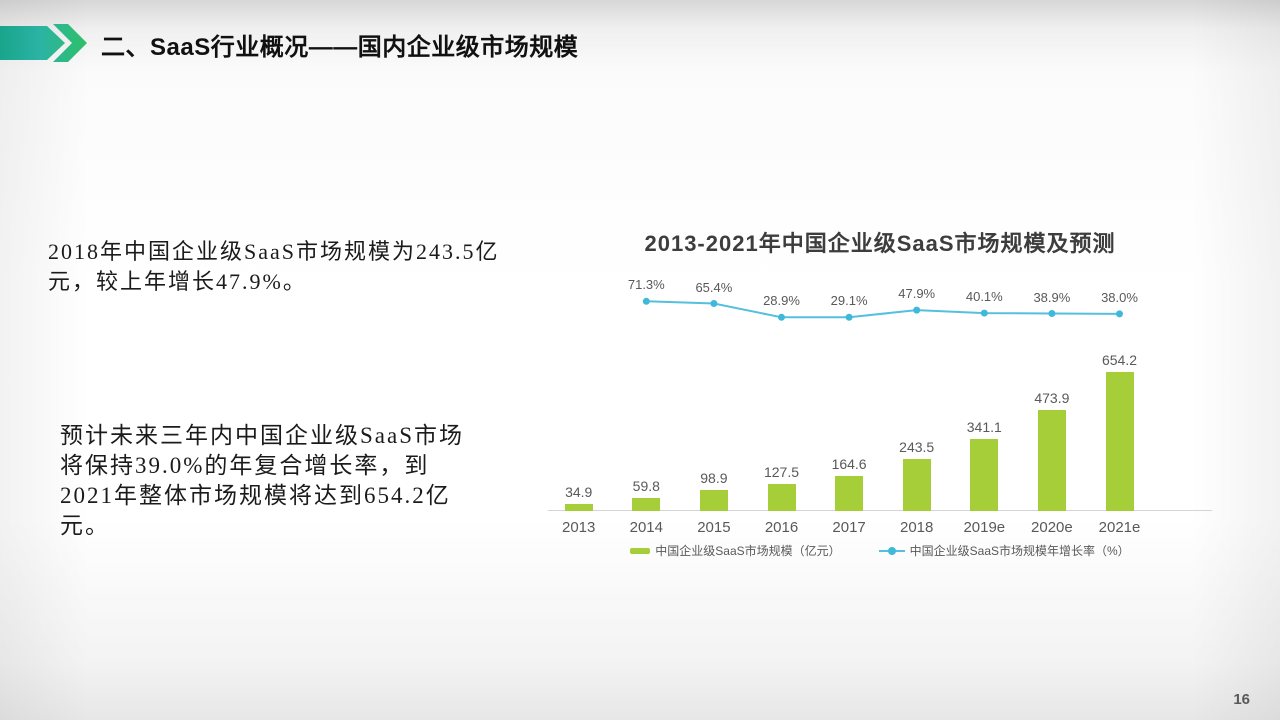 The image size is (1280, 720). I want to click on x-axis-label: 2018, so click(917, 527).